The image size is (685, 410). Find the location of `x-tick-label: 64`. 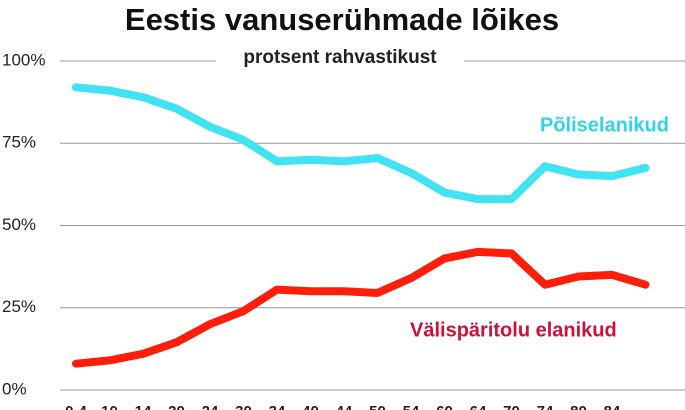

x-tick-label: 64 is located at coordinates (478, 406).